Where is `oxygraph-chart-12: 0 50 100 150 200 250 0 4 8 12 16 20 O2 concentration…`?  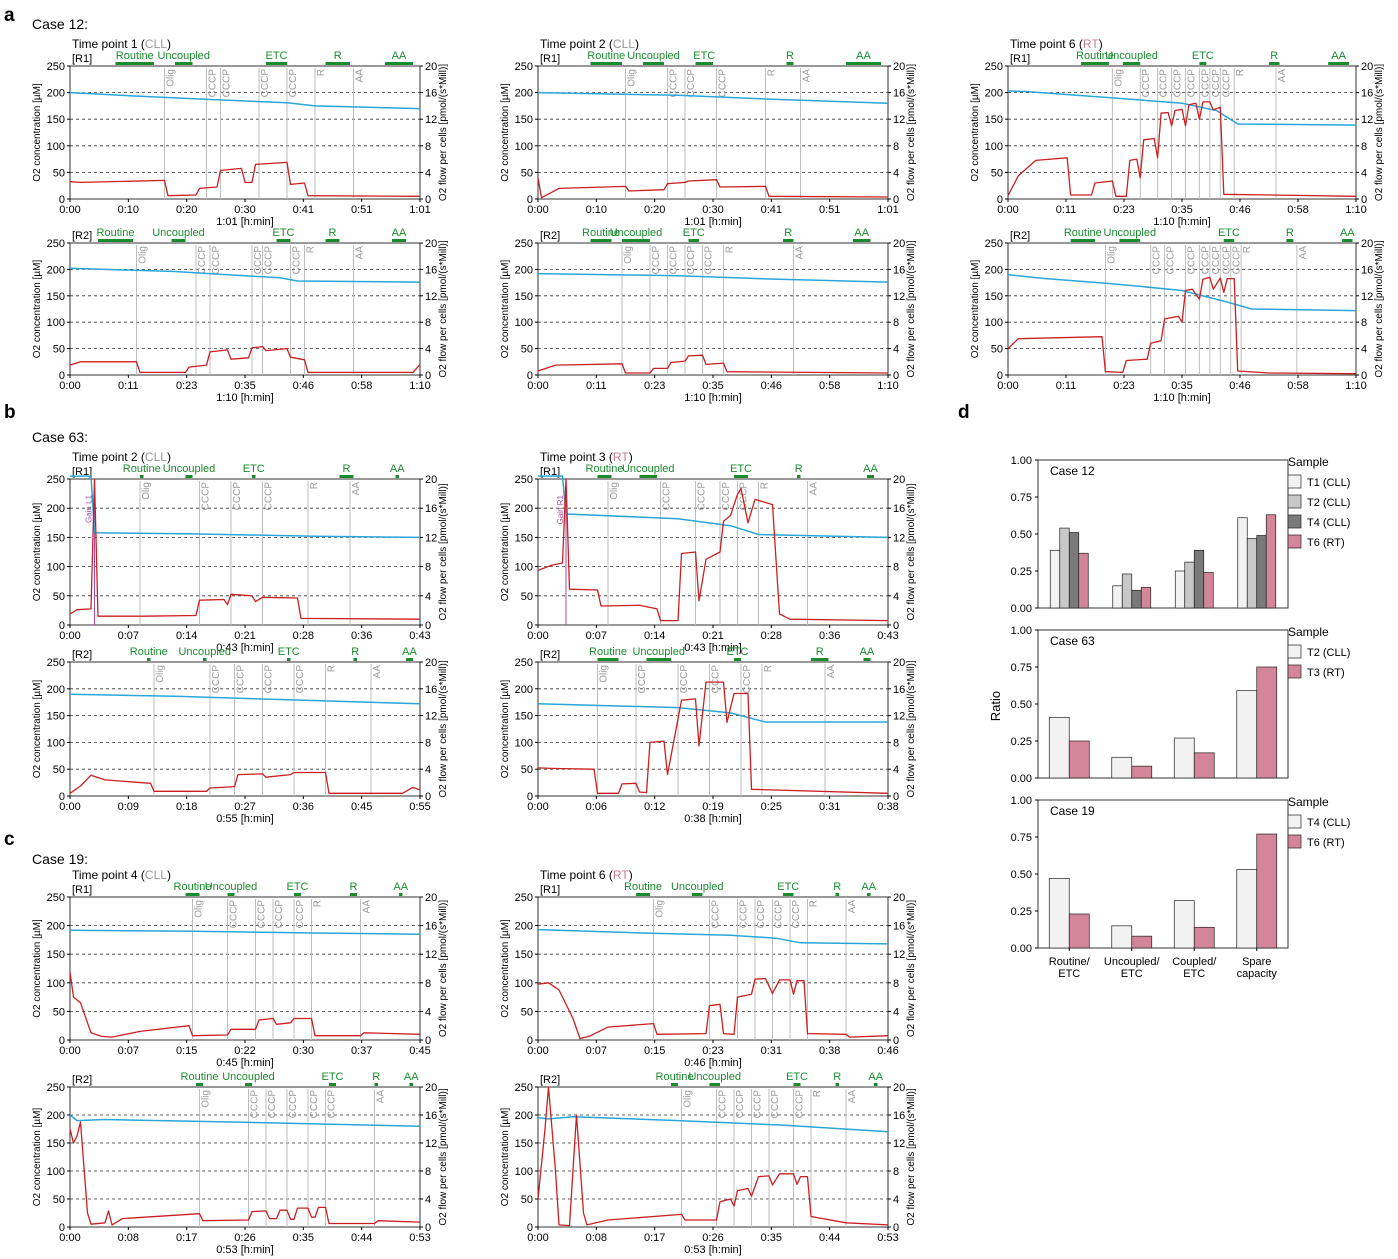
oxygraph-chart-12: 0 50 100 150 200 250 0 4 8 12 16 20 O2 concentration… is located at coordinates (240, 1163).